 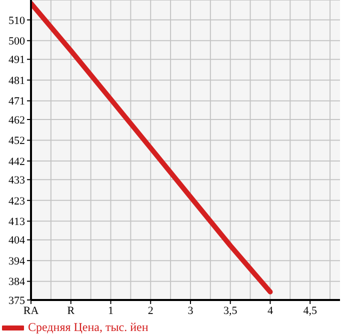 What do you see at coordinates (88, 327) in the screenshot?
I see `legend-label: Средняя Цена, тыс. йен` at bounding box center [88, 327].